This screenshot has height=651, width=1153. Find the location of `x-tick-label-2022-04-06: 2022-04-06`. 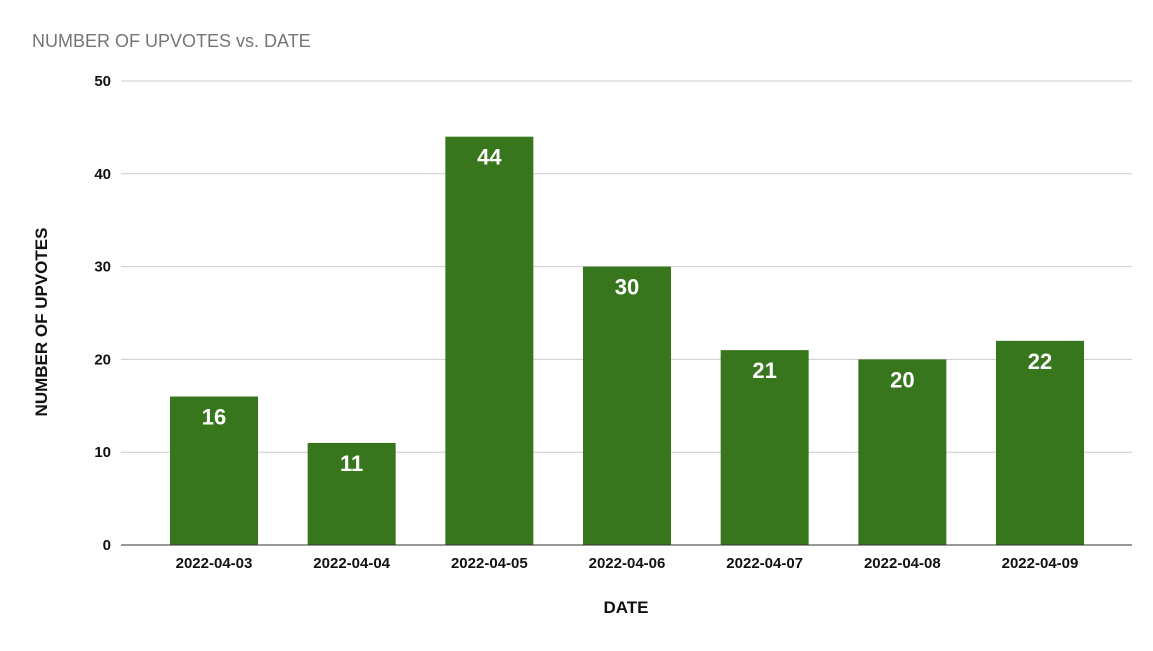

x-tick-label-2022-04-06: 2022-04-06 is located at coordinates (627, 563).